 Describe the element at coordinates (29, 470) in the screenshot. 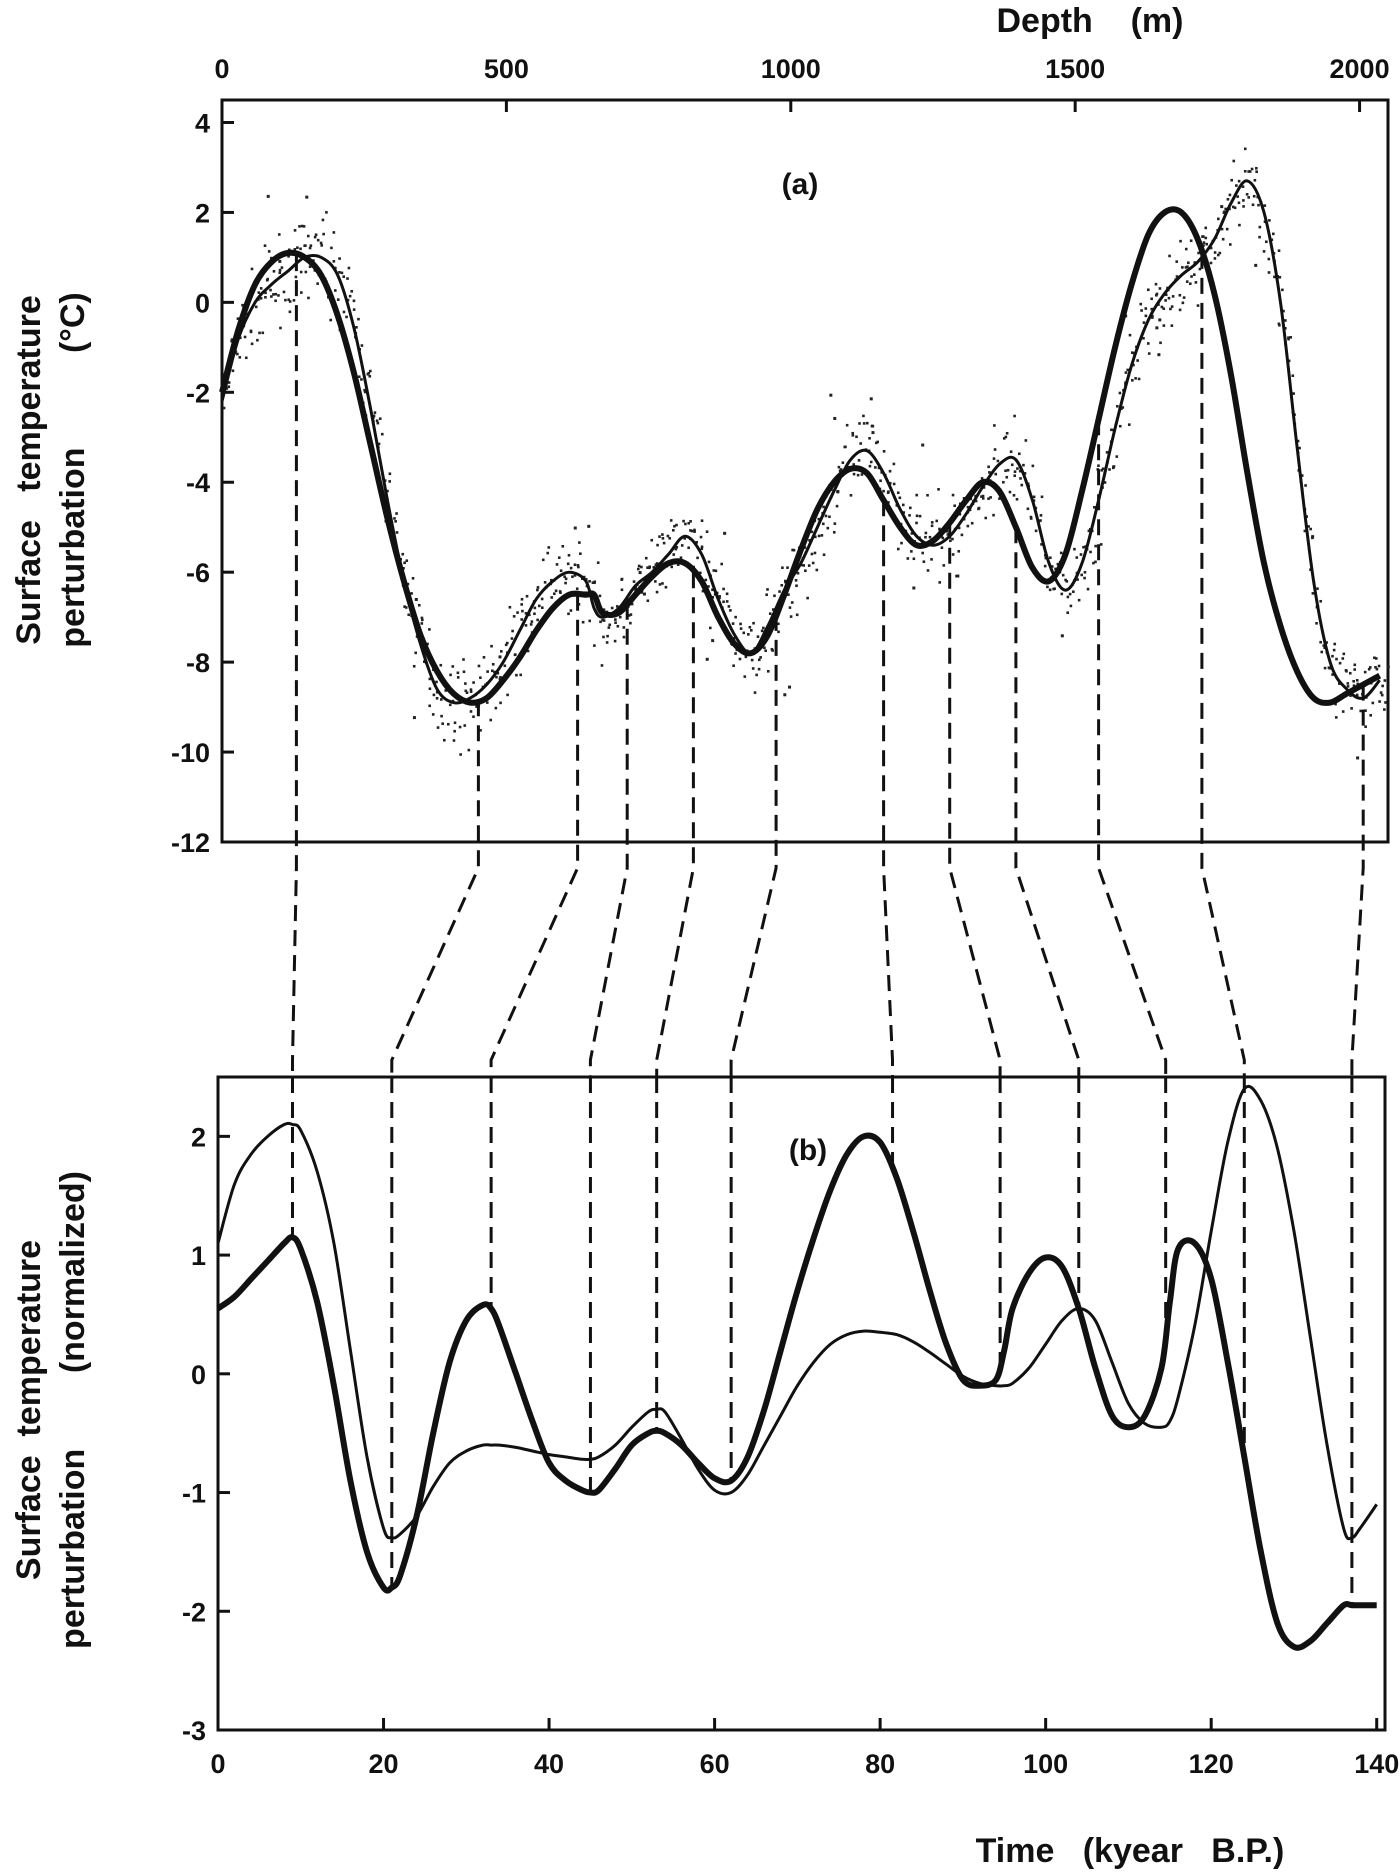

I see `panel-a-y-title-line-1: Surface temperature` at that location.